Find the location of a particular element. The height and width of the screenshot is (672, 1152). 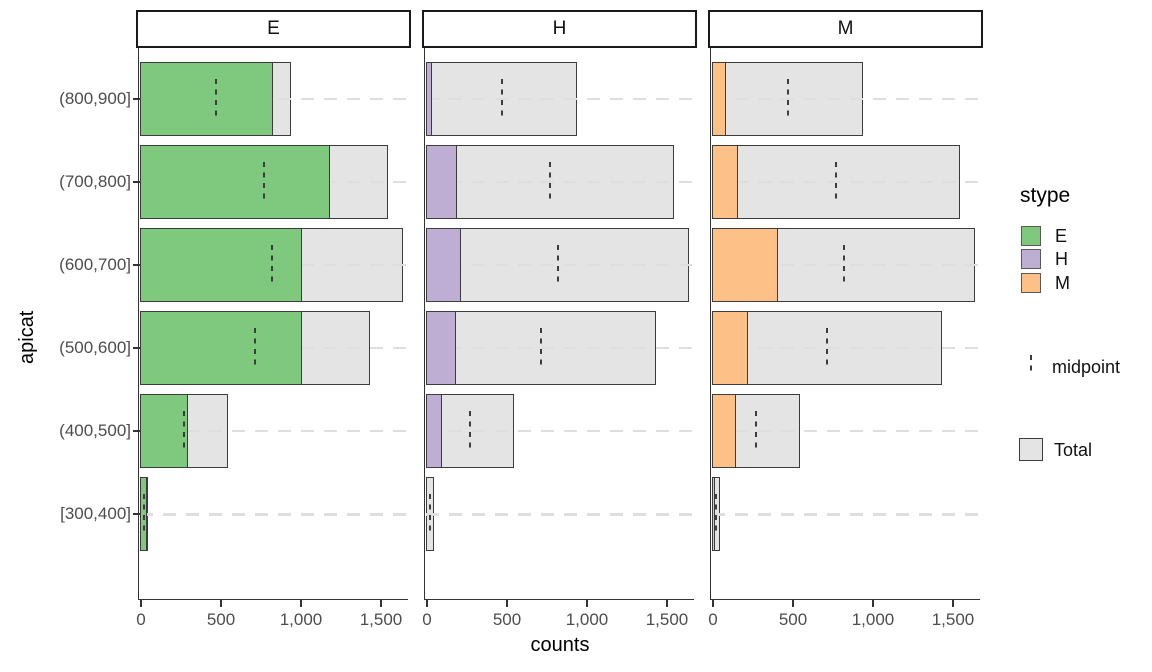

legend-key-label-E: E is located at coordinates (1061, 236).